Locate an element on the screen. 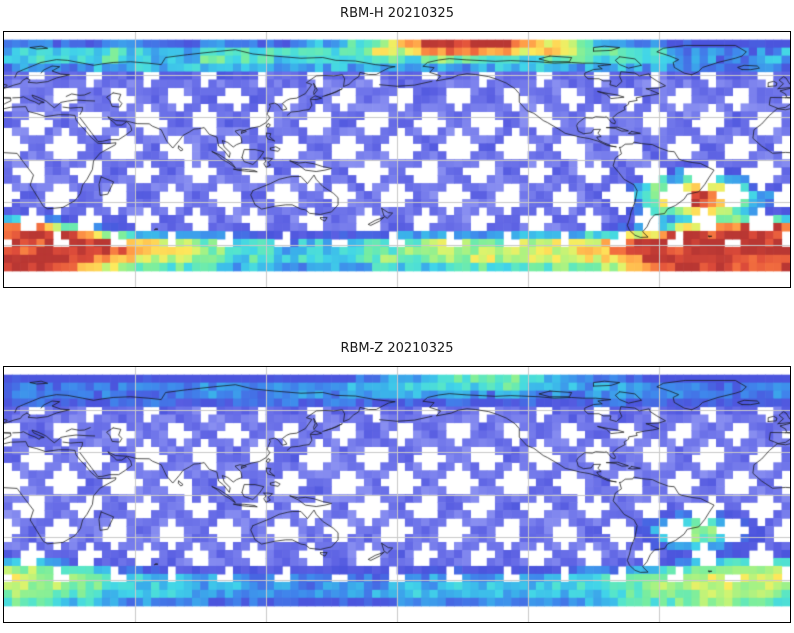  plot-title-rbm-z: RBM-Z 20210325 is located at coordinates (397, 348).